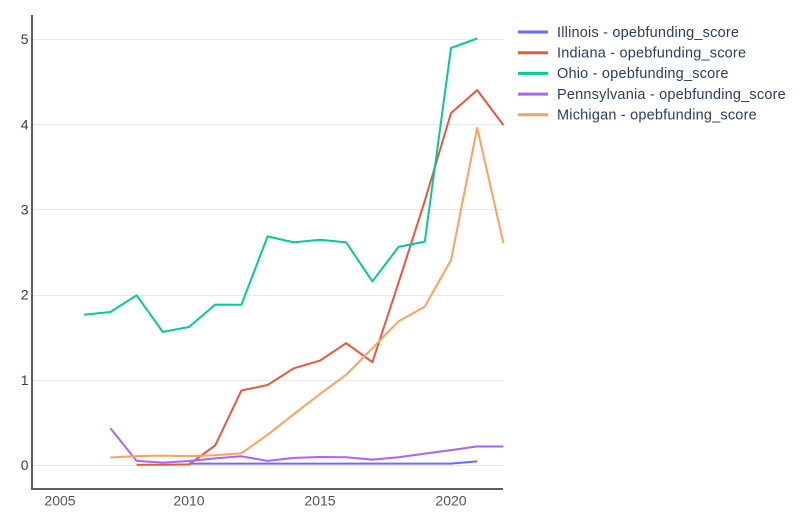  What do you see at coordinates (657, 115) in the screenshot?
I see `svg-text: Michigan - opebfunding_score` at bounding box center [657, 115].